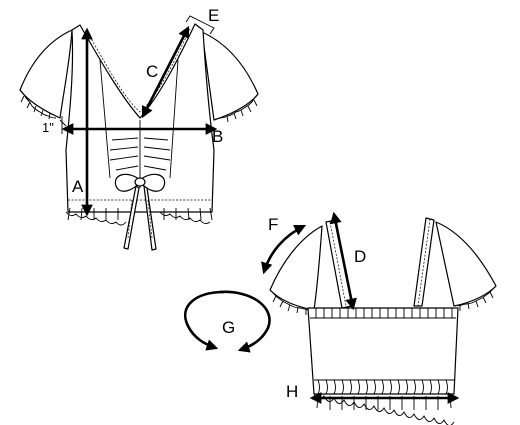 The width and height of the screenshot is (520, 425). I want to click on front-side-seam-left, so click(105, 119).